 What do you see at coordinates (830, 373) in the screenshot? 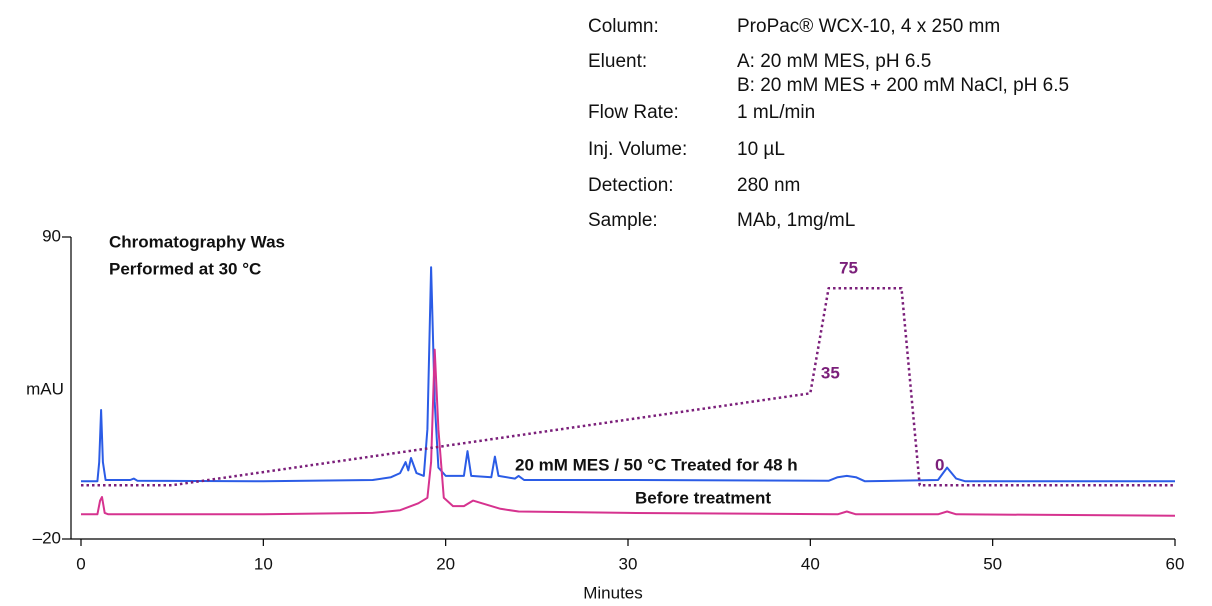
I see `data-label: 35` at bounding box center [830, 373].